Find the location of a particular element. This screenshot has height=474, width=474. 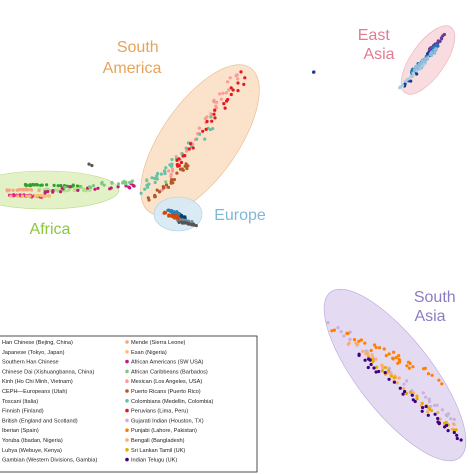

legend-label: Gambian (Western Divisions, Gambia) is located at coordinates (49, 461).